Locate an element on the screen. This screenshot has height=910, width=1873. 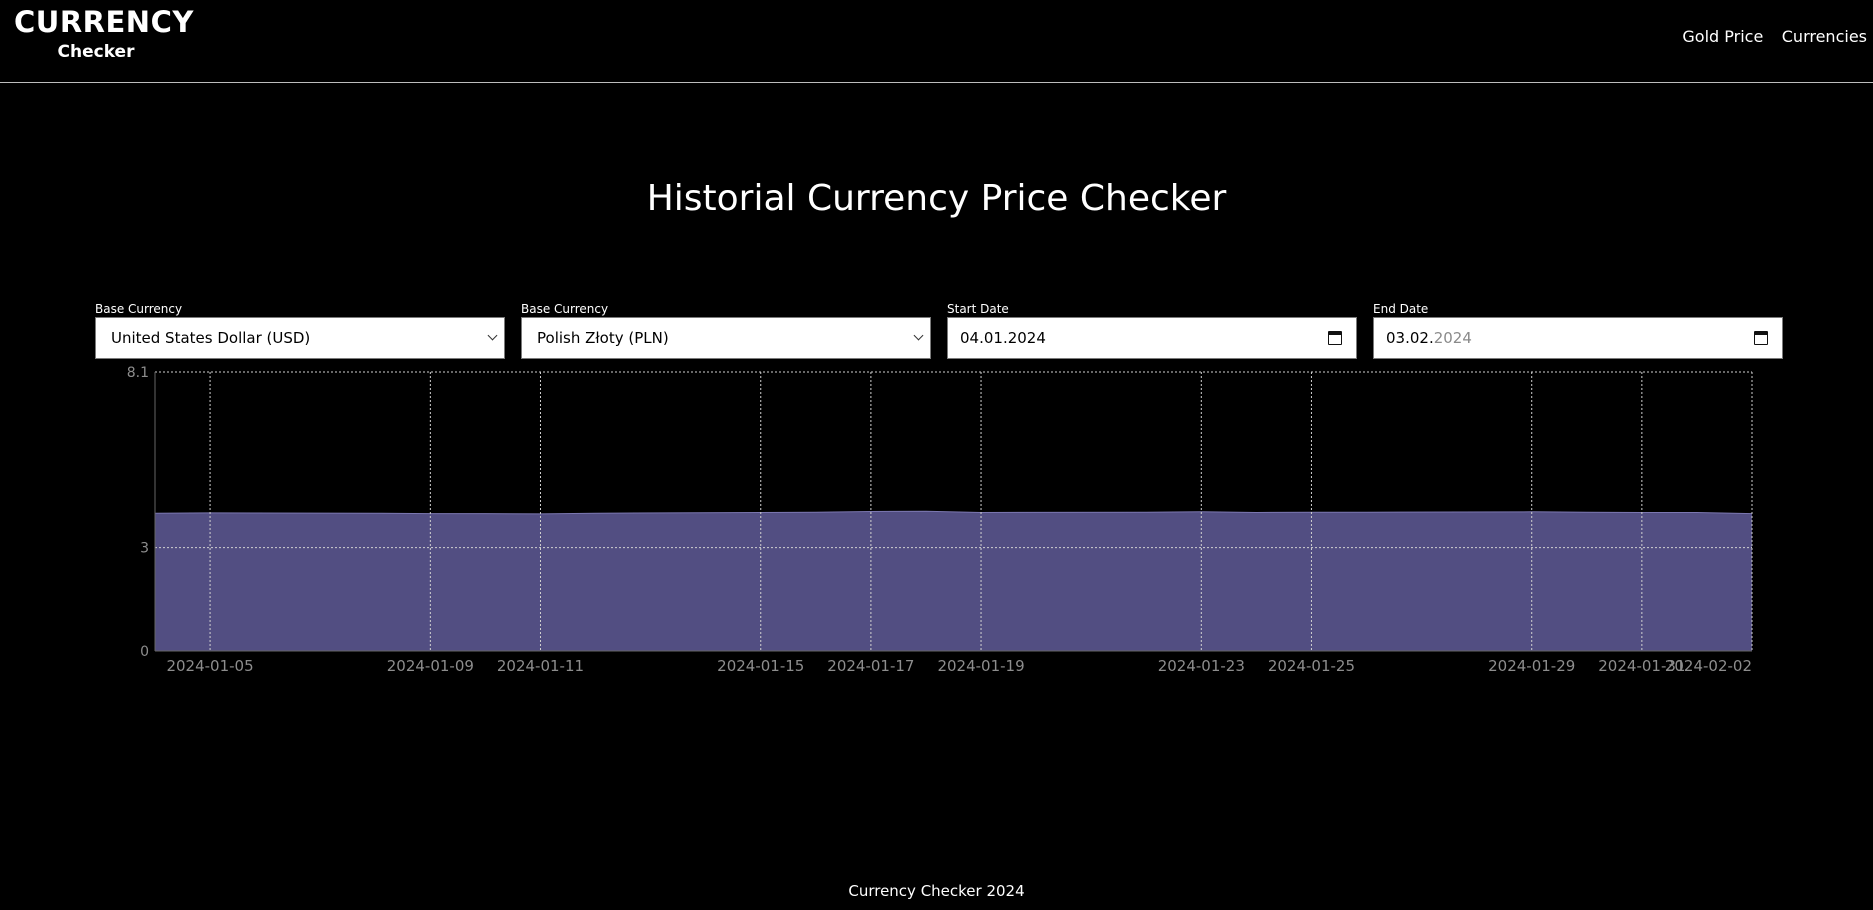
start-date-field: Start Date 04.01.2024 is located at coordinates (1152, 330).